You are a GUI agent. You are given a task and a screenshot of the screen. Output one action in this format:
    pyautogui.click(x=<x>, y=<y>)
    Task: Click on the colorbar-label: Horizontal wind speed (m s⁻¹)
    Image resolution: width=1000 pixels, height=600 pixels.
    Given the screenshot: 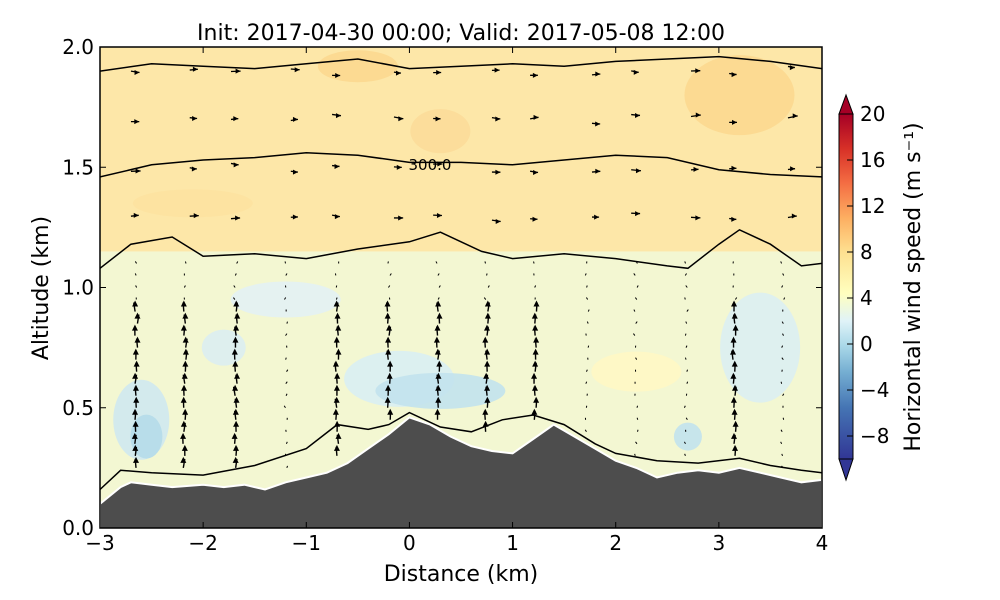 What is the action you would take?
    pyautogui.click(x=913, y=286)
    